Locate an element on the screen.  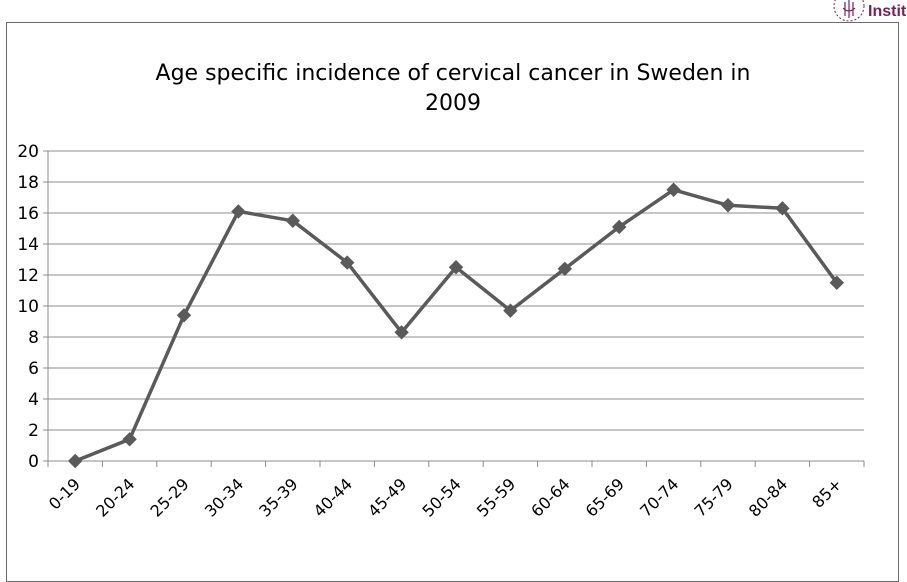
x-tick-label: 85+ is located at coordinates (826, 492).